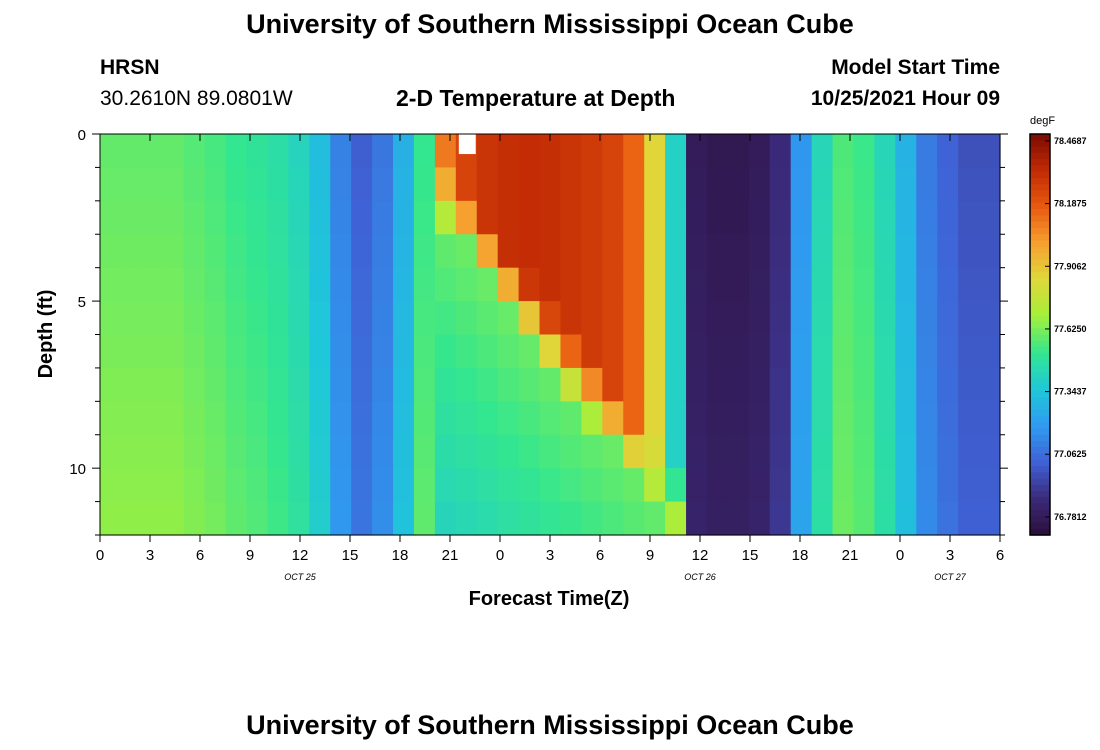 The height and width of the screenshot is (750, 1100). What do you see at coordinates (1070, 141) in the screenshot?
I see `colorbar-label: 78.4687` at bounding box center [1070, 141].